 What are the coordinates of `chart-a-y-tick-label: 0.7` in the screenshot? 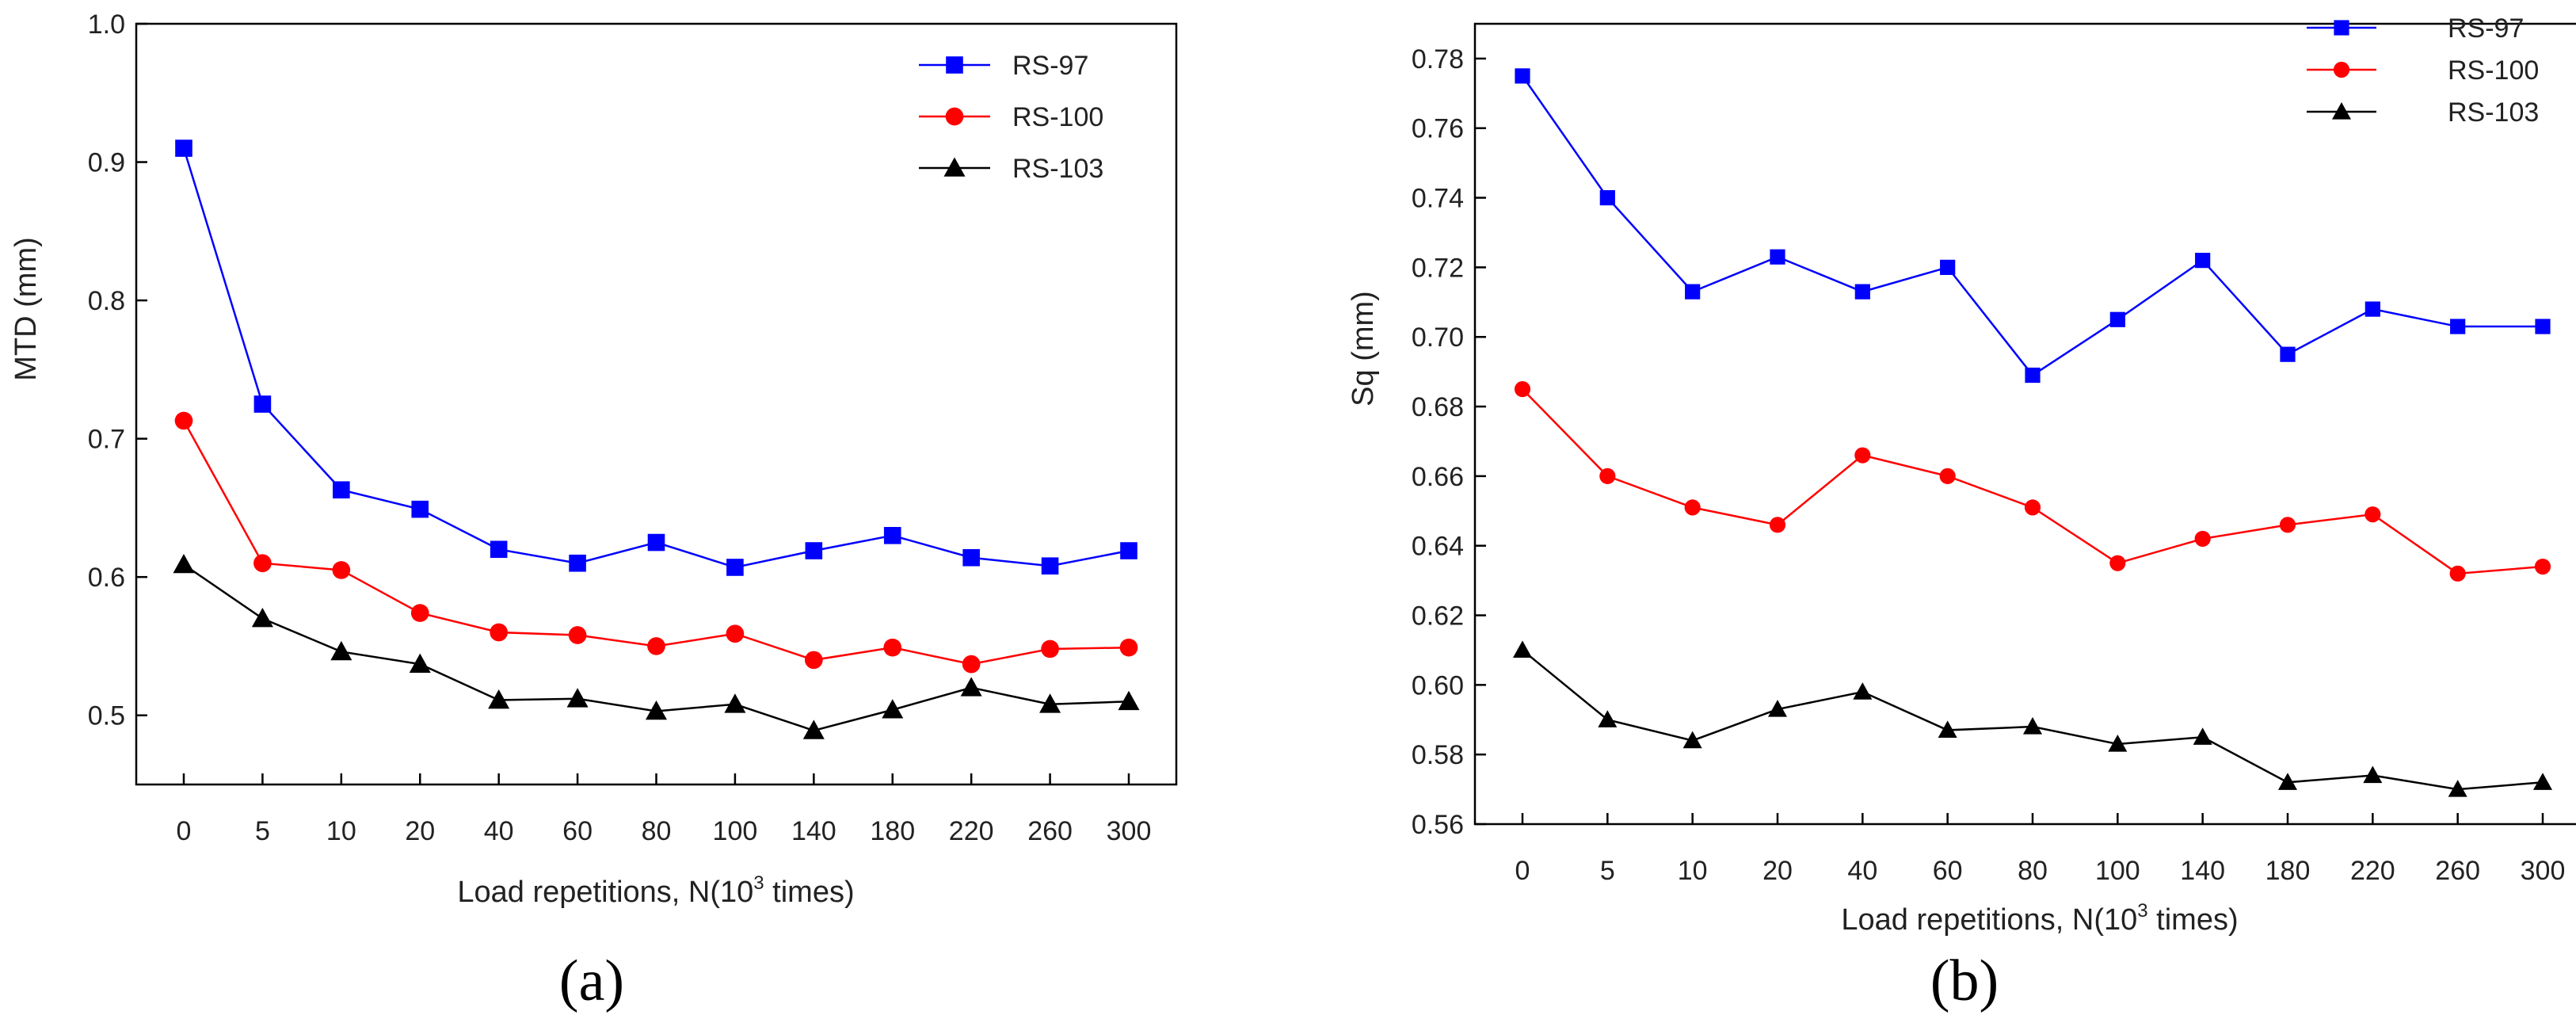 It's located at (106, 440).